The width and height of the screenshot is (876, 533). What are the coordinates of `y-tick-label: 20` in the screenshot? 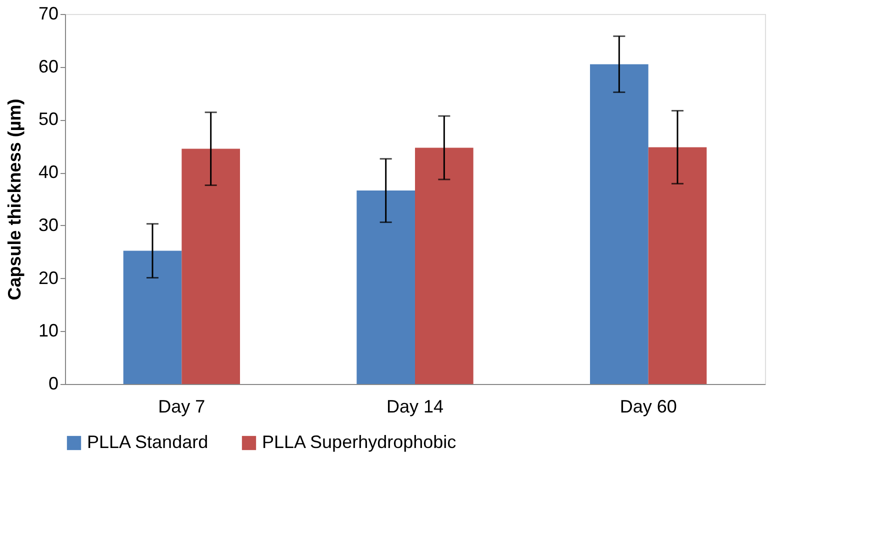 It's located at (48, 278).